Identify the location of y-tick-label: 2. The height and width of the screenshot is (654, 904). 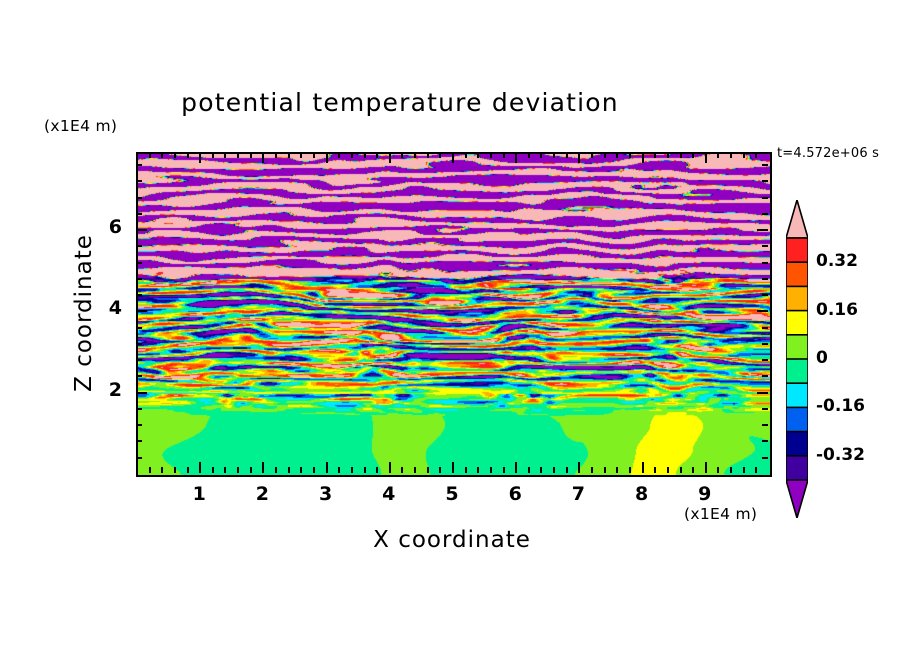
(115, 389).